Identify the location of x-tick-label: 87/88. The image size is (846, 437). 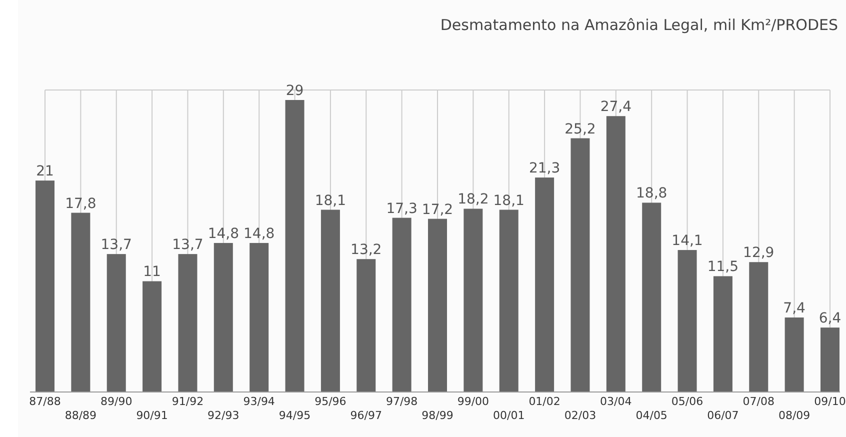
(45, 401).